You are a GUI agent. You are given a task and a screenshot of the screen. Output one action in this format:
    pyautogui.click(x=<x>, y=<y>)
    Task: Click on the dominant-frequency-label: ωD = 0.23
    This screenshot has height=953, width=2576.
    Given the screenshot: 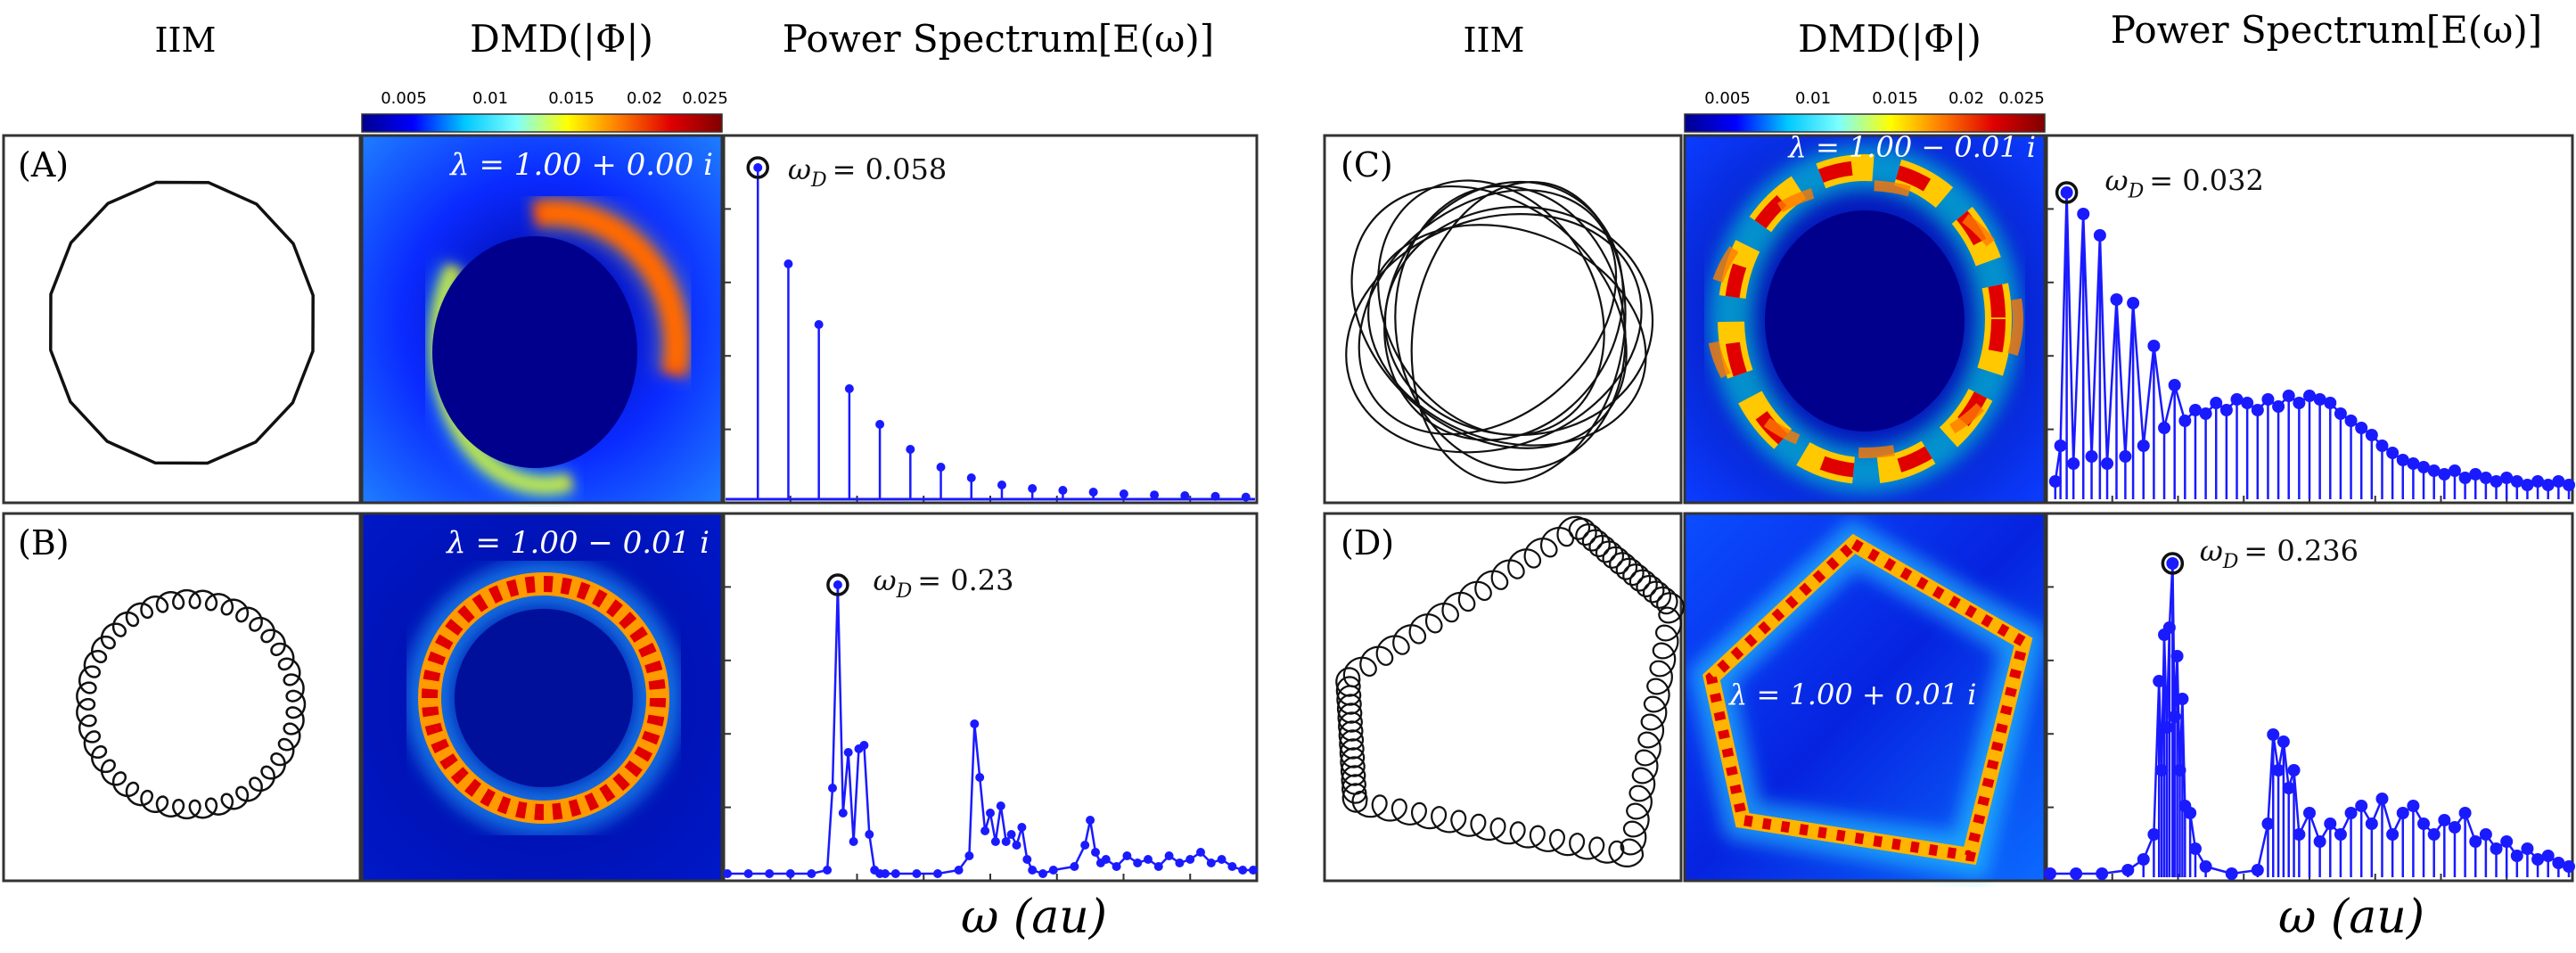 What is the action you would take?
    pyautogui.click(x=944, y=583)
    